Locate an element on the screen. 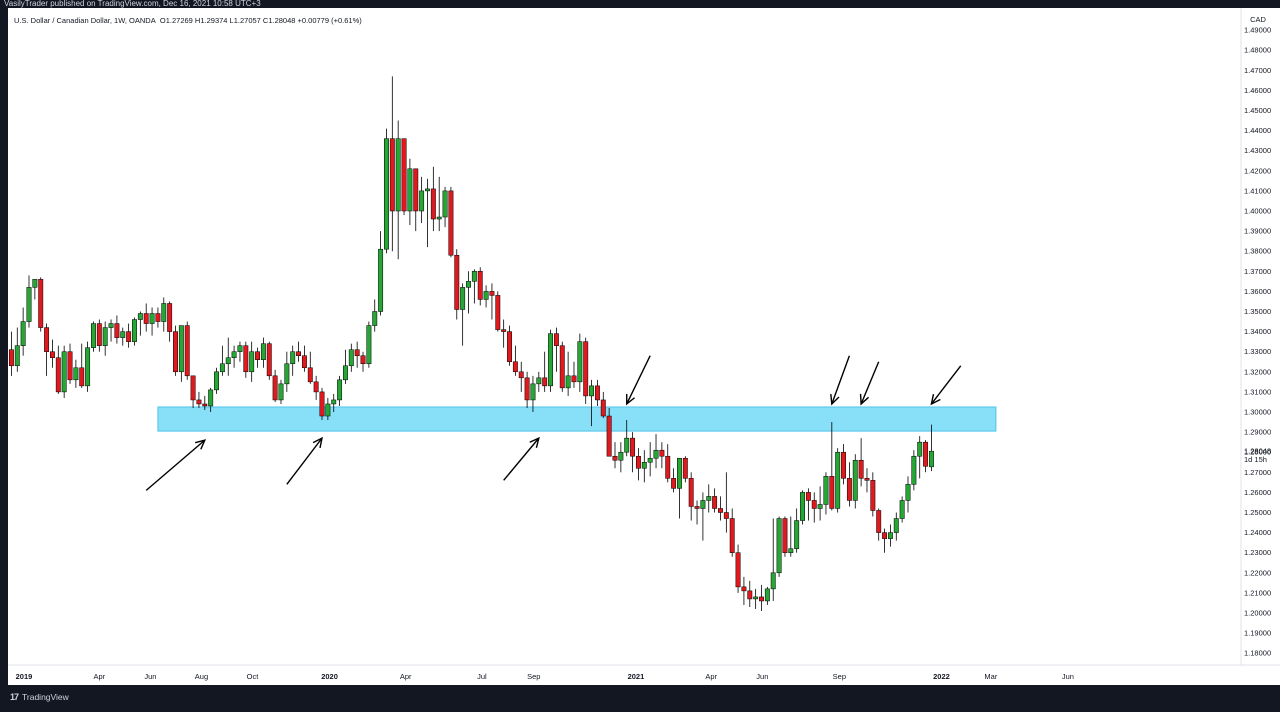 This screenshot has height=712, width=1280. price-tick-label: 1.22000 is located at coordinates (1257, 572).